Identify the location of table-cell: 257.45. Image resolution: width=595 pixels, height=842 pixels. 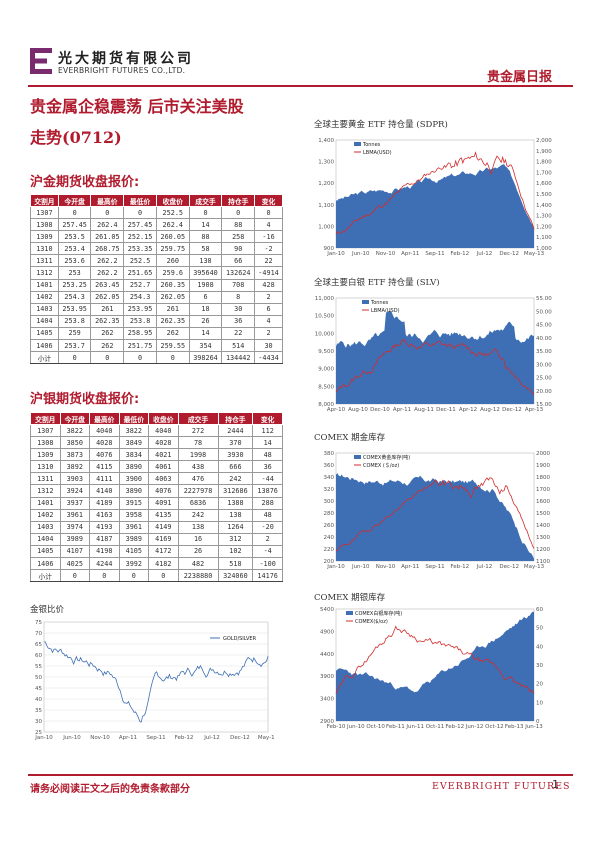
(74, 225).